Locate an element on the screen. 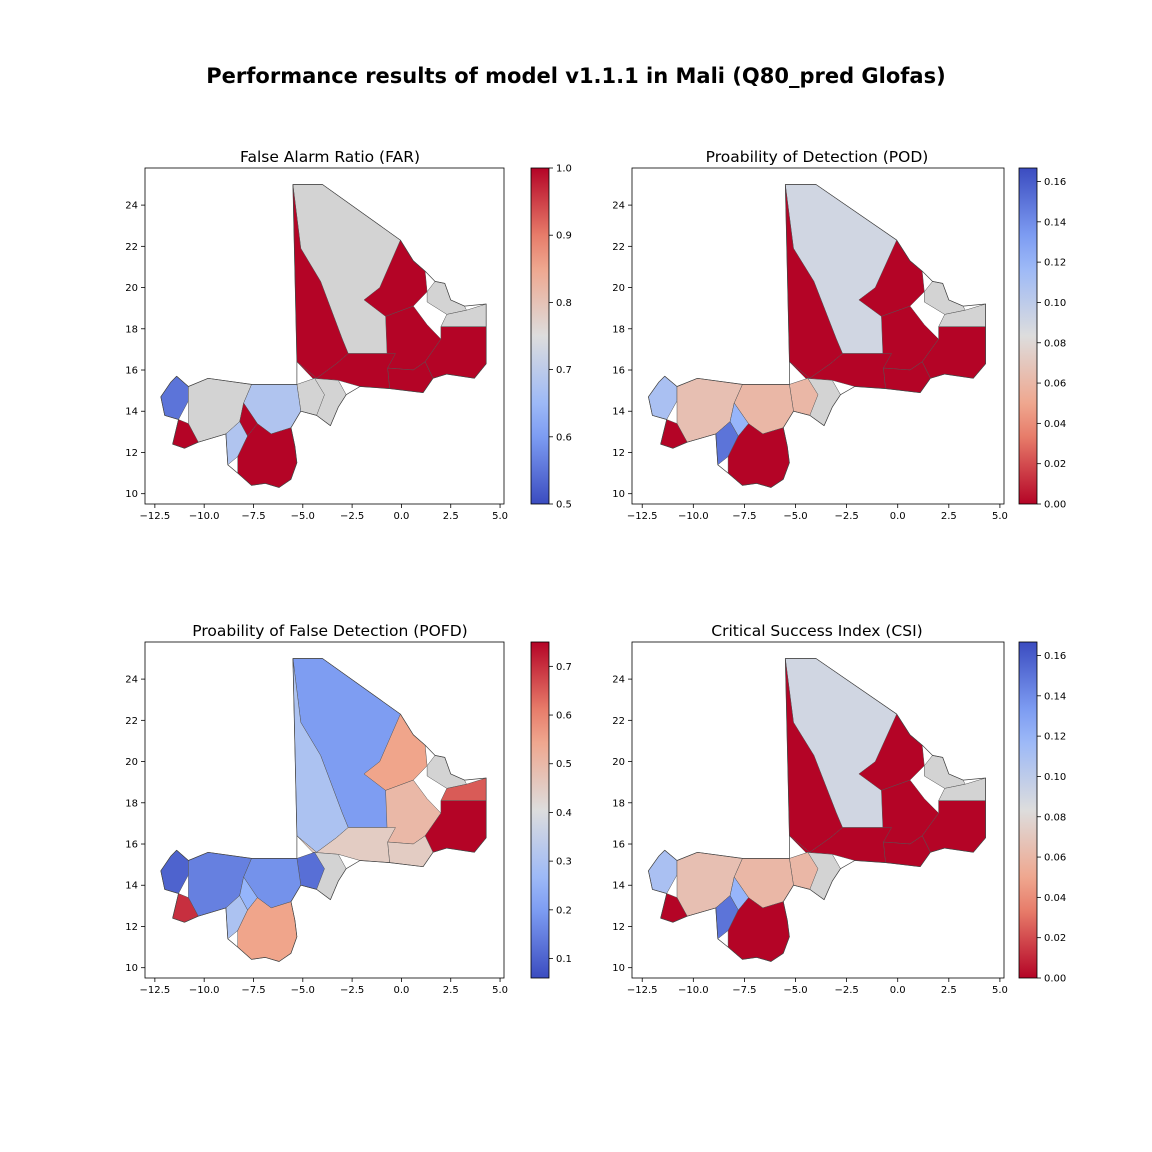 Image resolution: width=1152 pixels, height=1152 pixels. colorbar-tick-label: 0.3 is located at coordinates (564, 862).